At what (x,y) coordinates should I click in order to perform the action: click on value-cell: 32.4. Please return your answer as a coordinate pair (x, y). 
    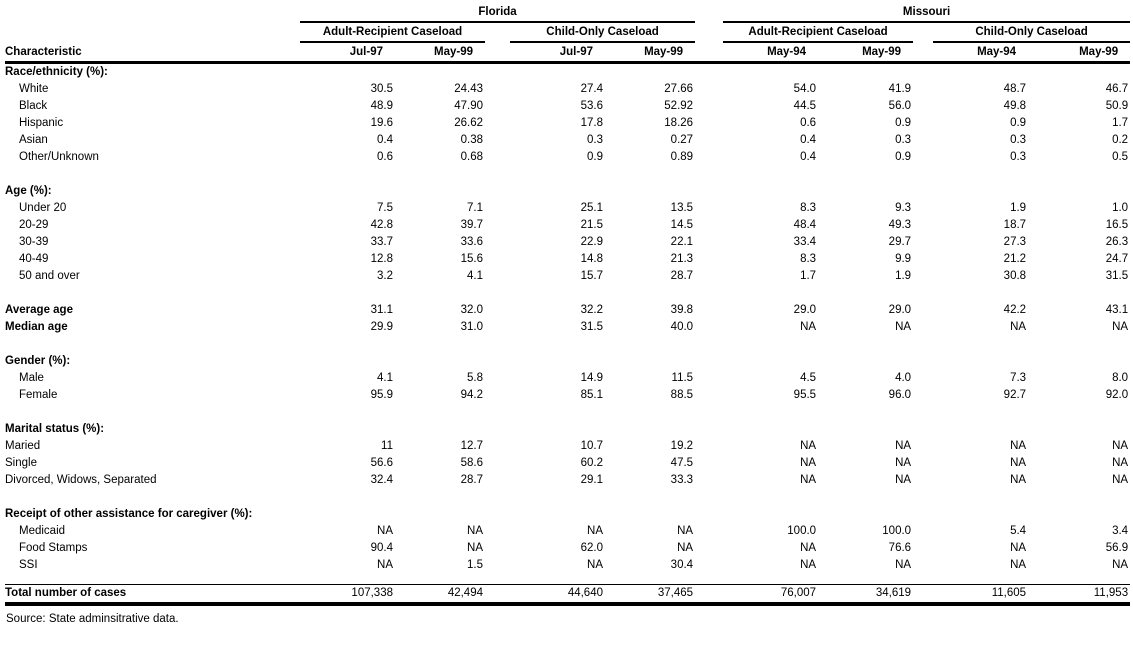
    Looking at the image, I should click on (381, 480).